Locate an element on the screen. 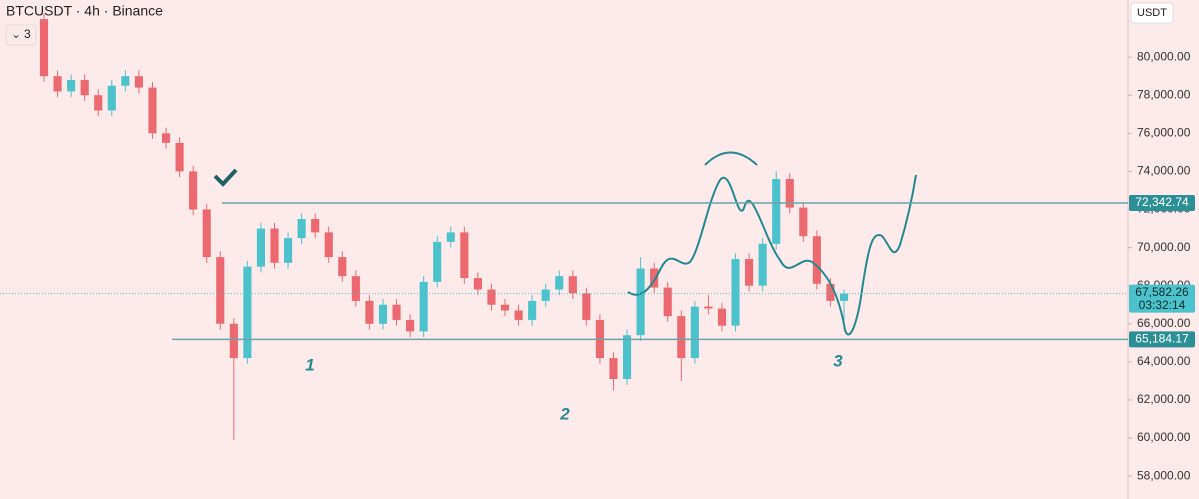  indicator-box is located at coordinates (21, 35).